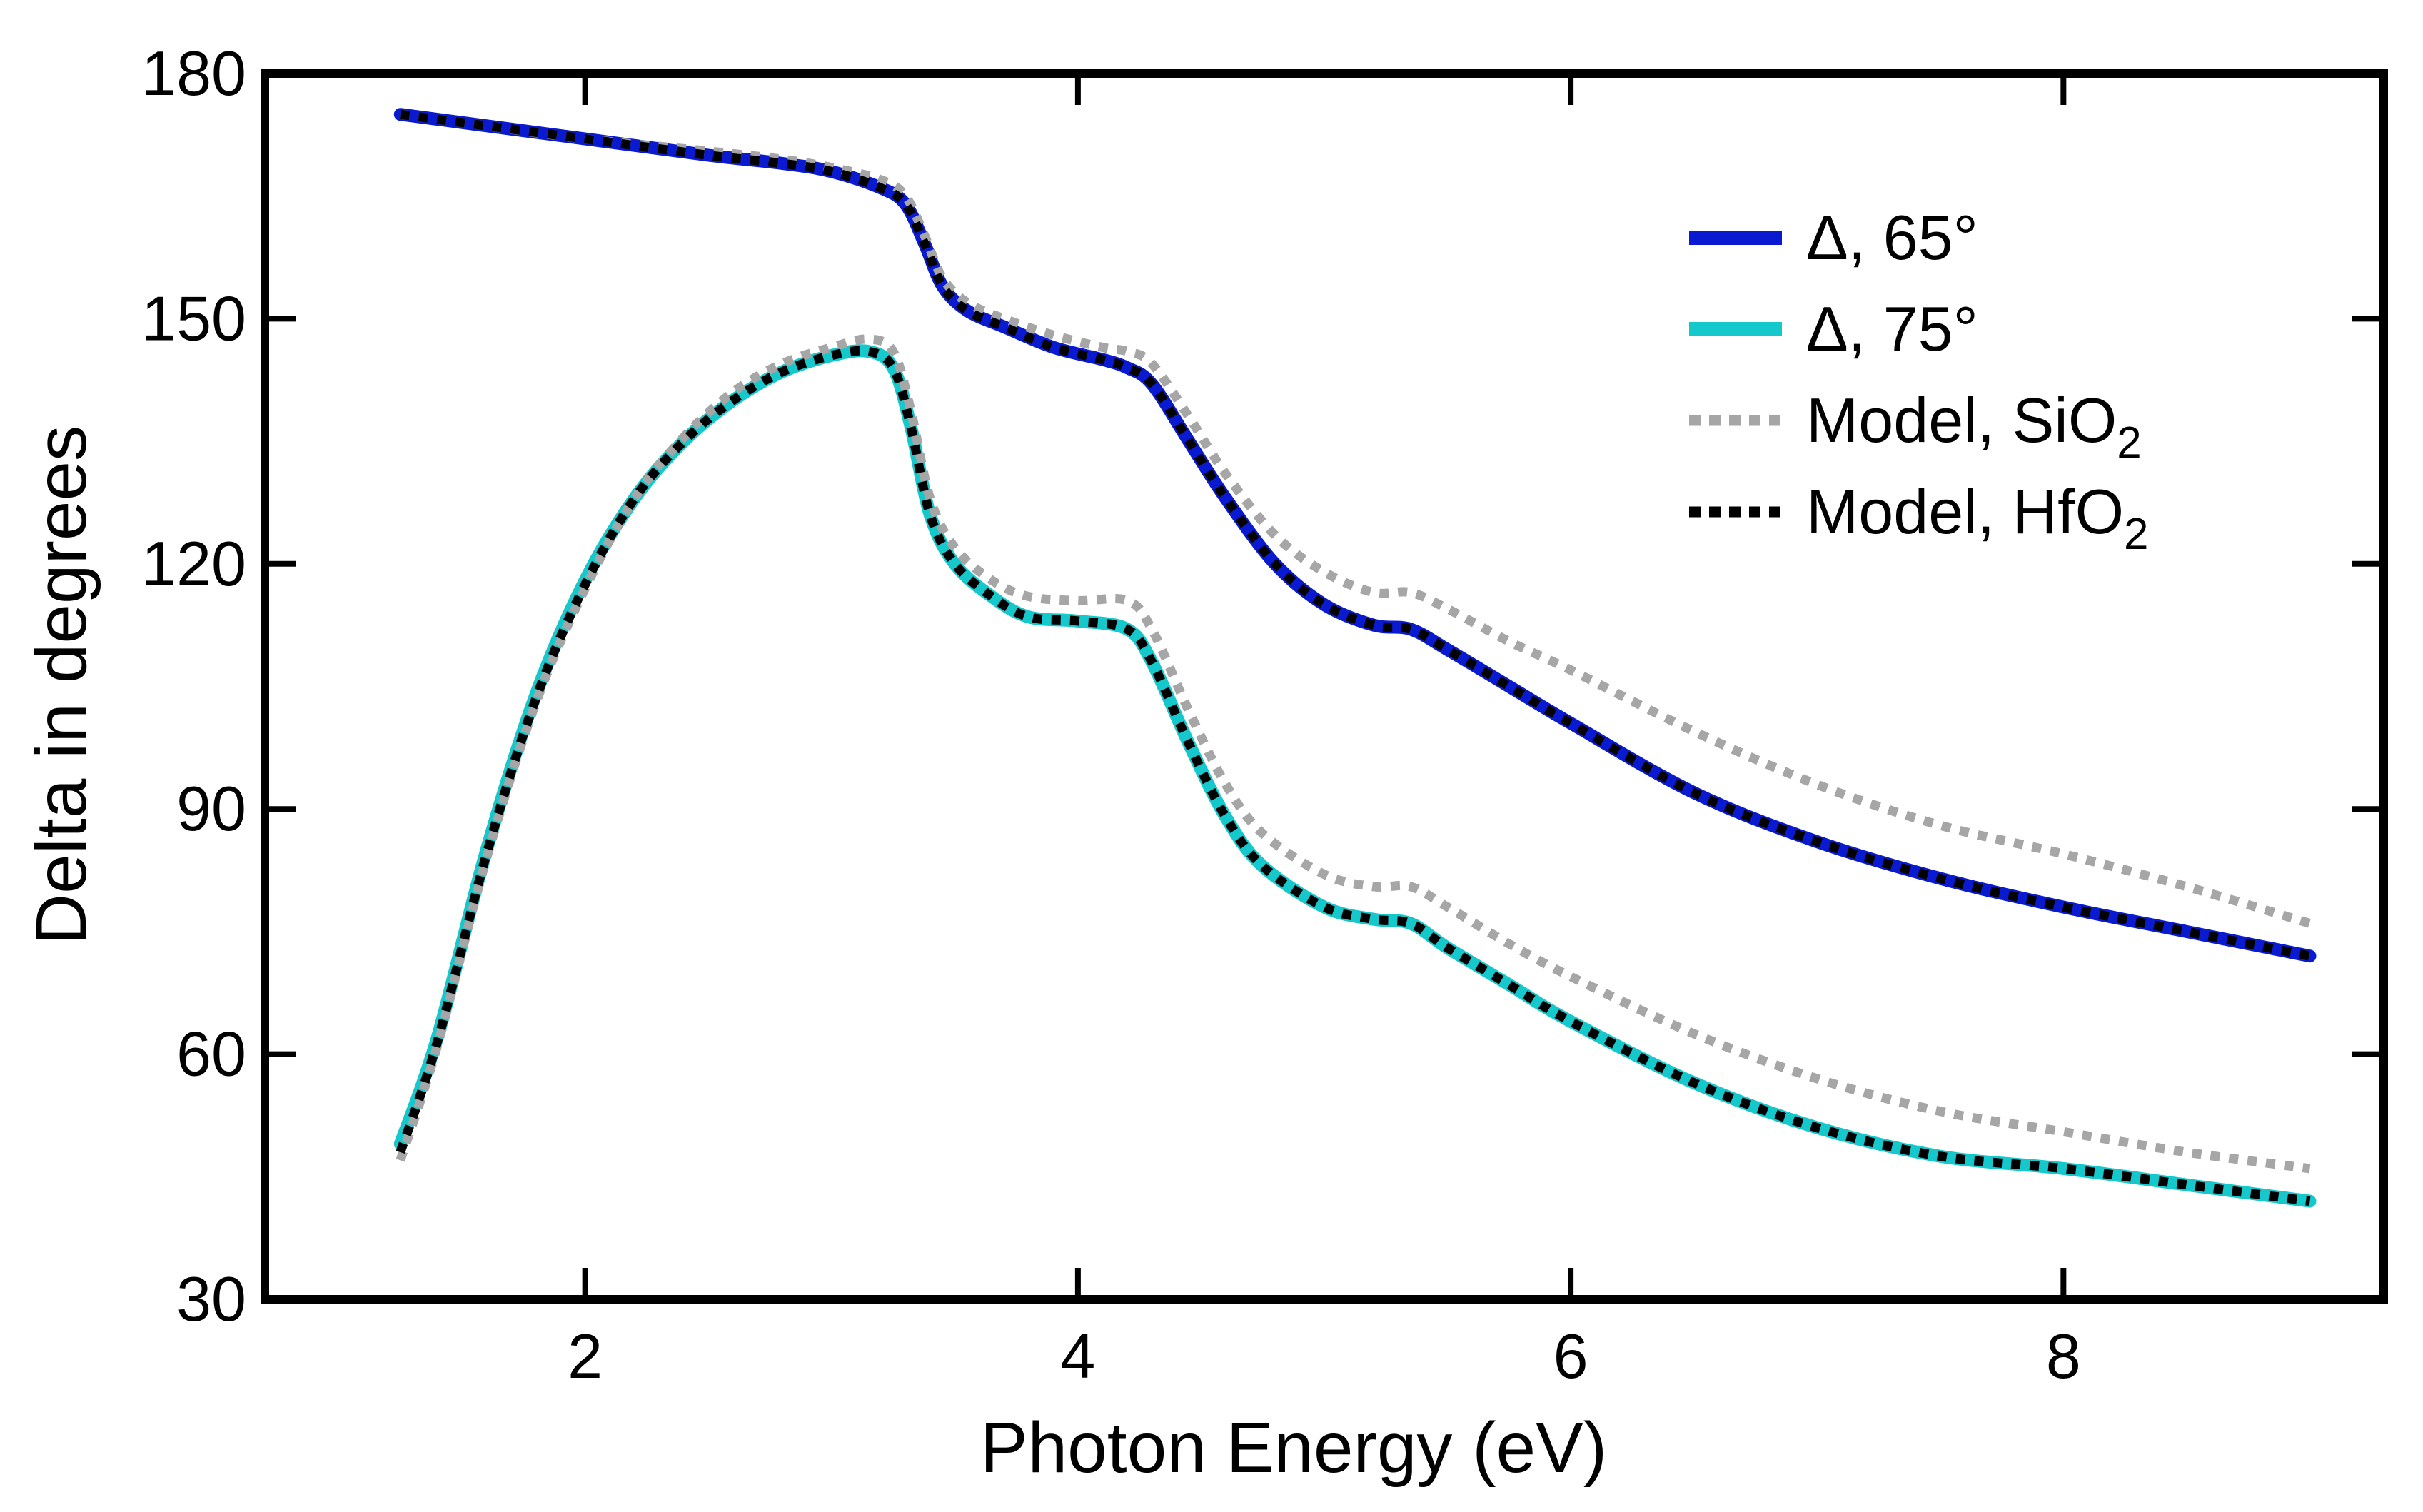 The height and width of the screenshot is (1512, 2423). Describe the element at coordinates (193, 563) in the screenshot. I see `y-tick-label: 120` at that location.